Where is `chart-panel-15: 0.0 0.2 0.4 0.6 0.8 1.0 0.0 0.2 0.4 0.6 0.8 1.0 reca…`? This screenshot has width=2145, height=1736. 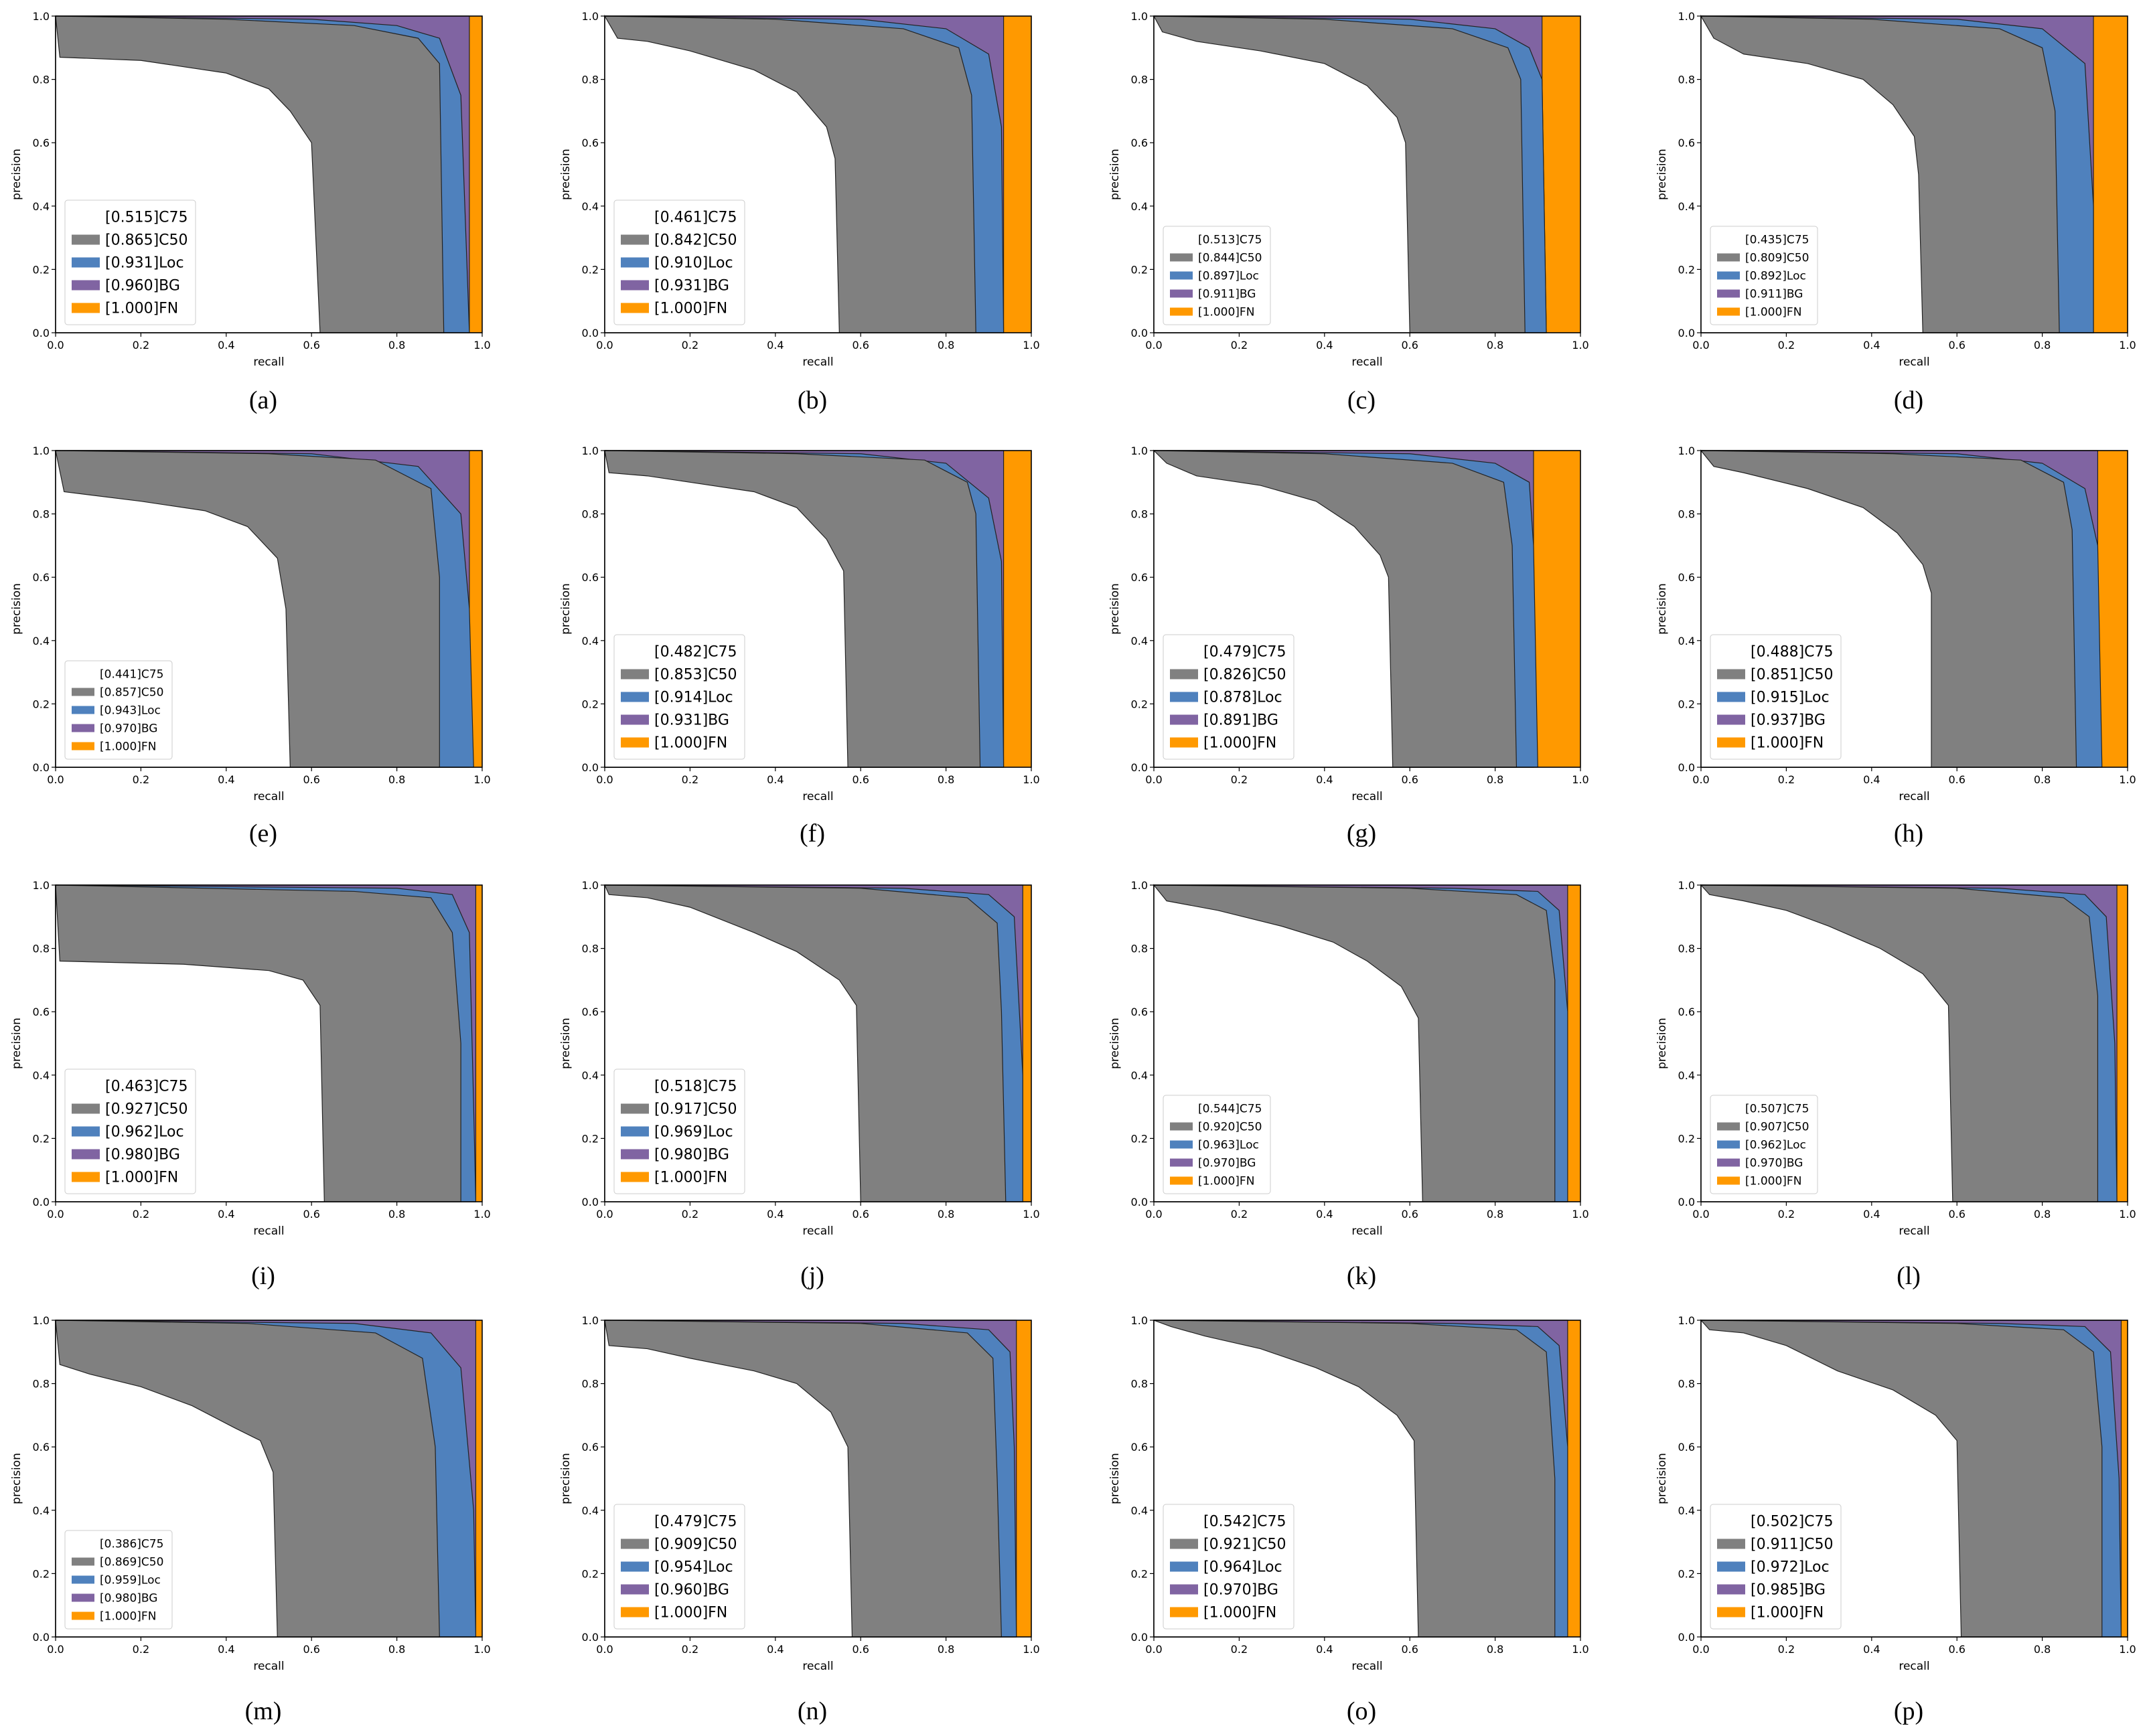
chart-panel-15: 0.0 0.2 0.4 0.6 0.8 1.0 0.0 0.2 0.4 0.6 0.8 1.0 reca… is located at coordinates (1349, 1519).